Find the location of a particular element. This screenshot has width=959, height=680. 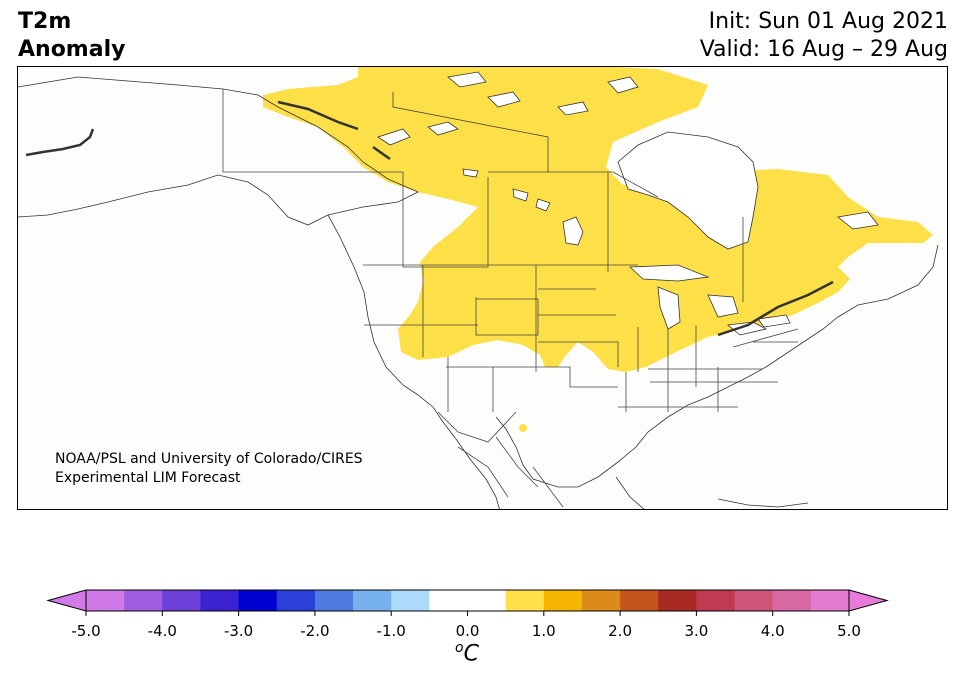

init-date: Init: Sun 01 Aug 2021 is located at coordinates (828, 21).